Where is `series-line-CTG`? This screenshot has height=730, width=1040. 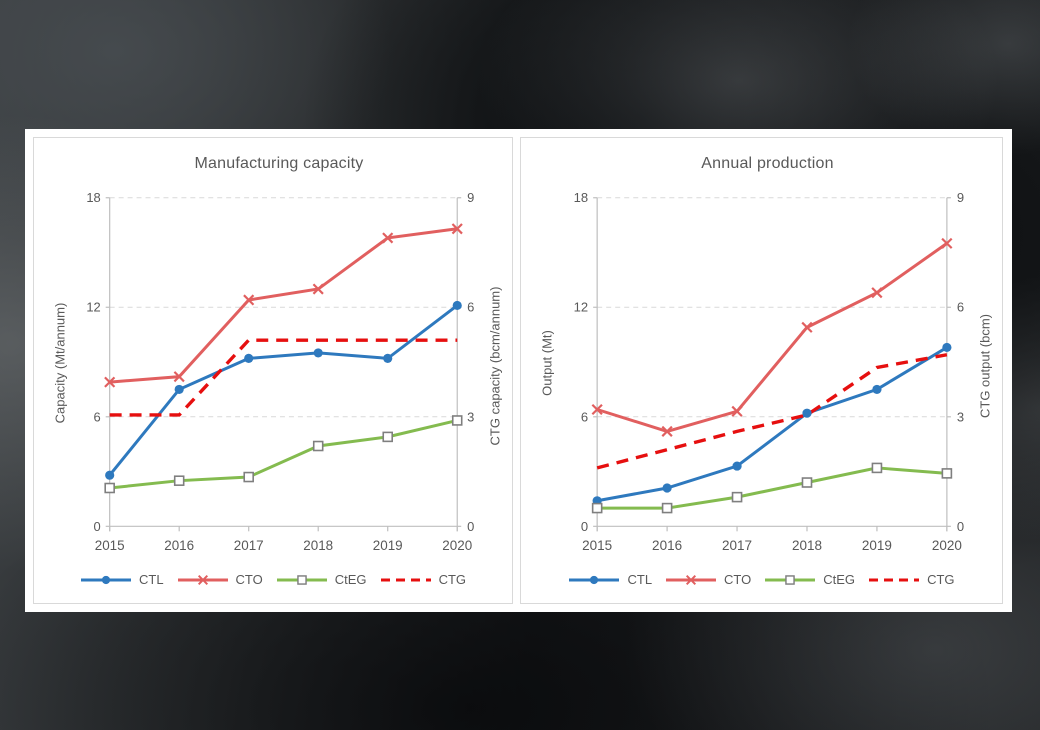
series-line-CTG is located at coordinates (283, 377).